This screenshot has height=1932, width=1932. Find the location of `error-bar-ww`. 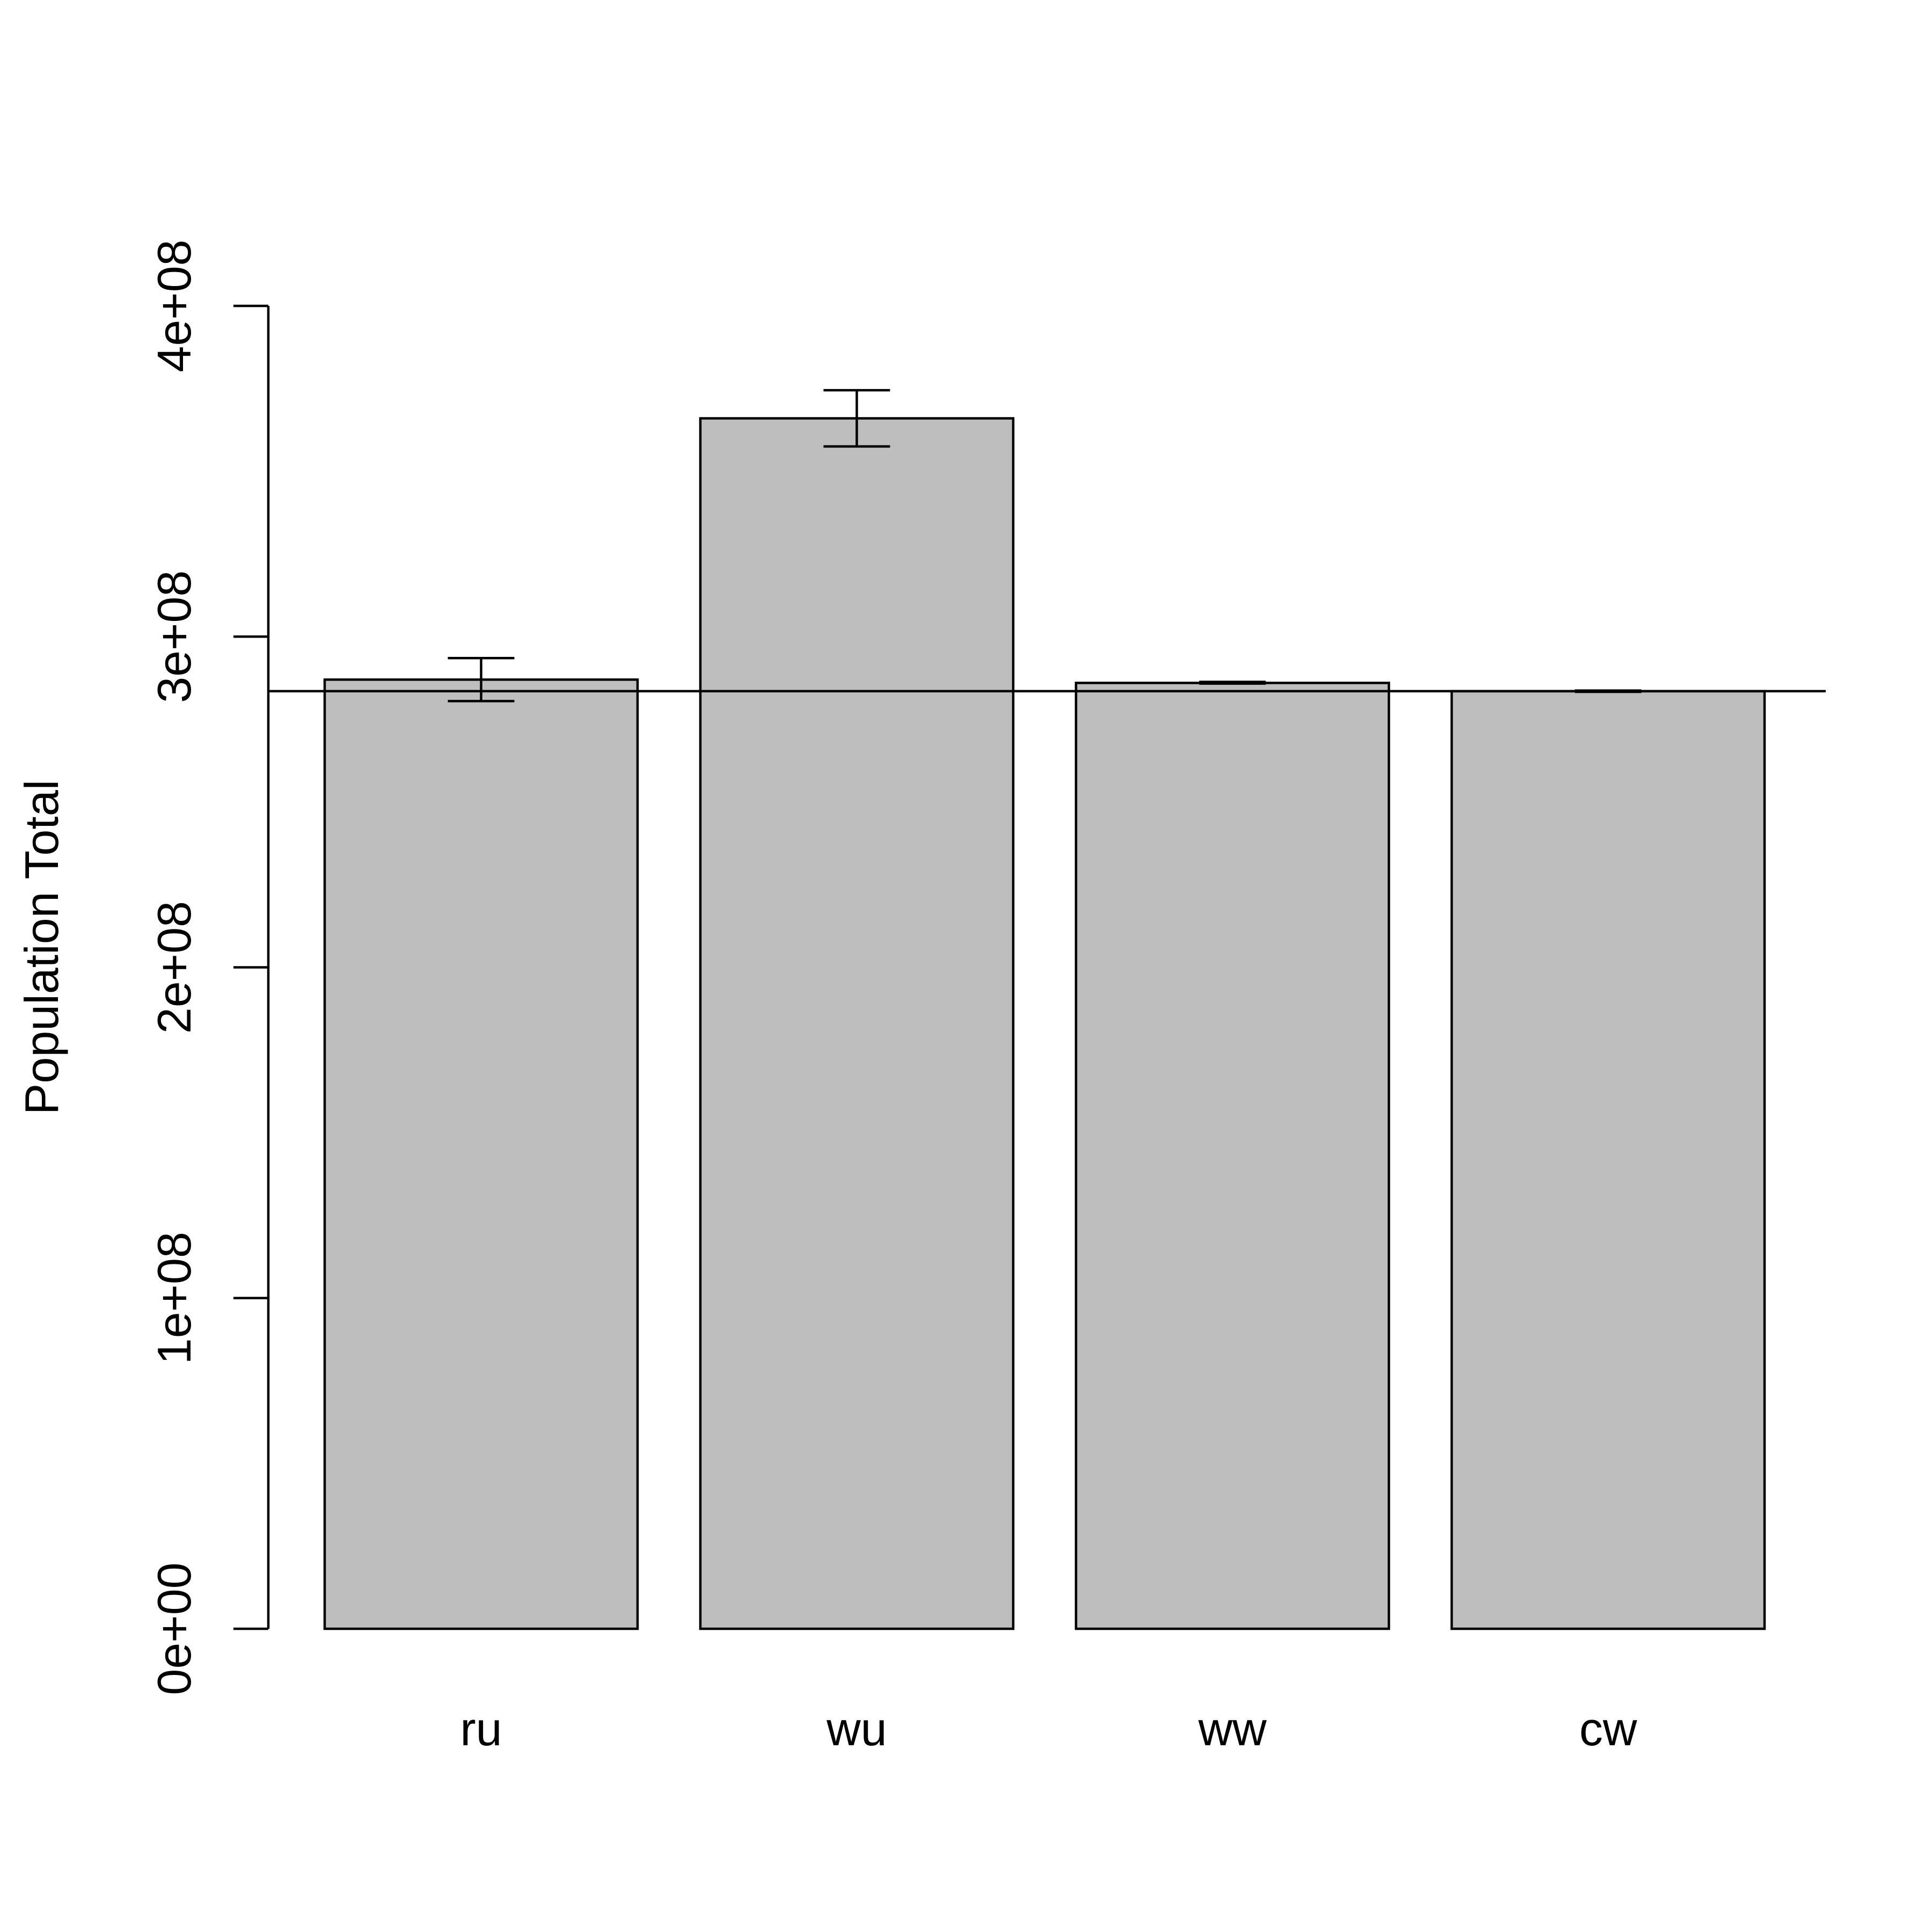

error-bar-ww is located at coordinates (1232, 682).